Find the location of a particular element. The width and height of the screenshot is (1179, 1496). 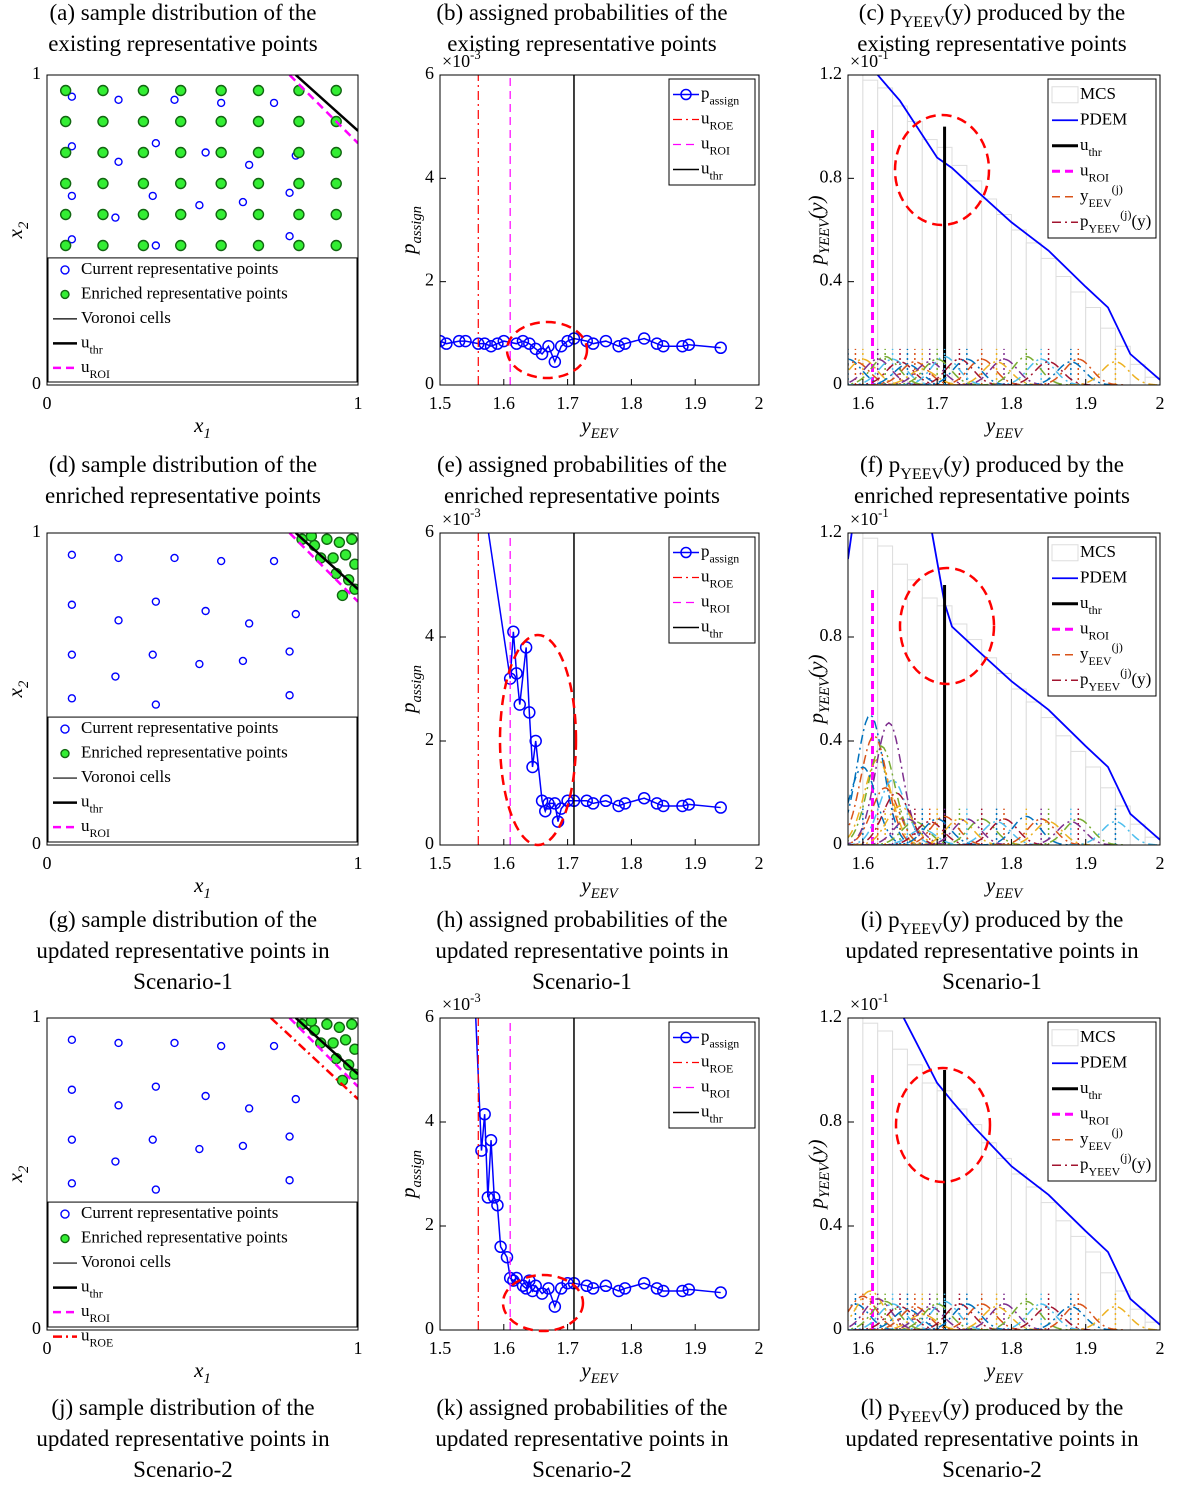

caption: enriched representative points is located at coordinates (582, 495).